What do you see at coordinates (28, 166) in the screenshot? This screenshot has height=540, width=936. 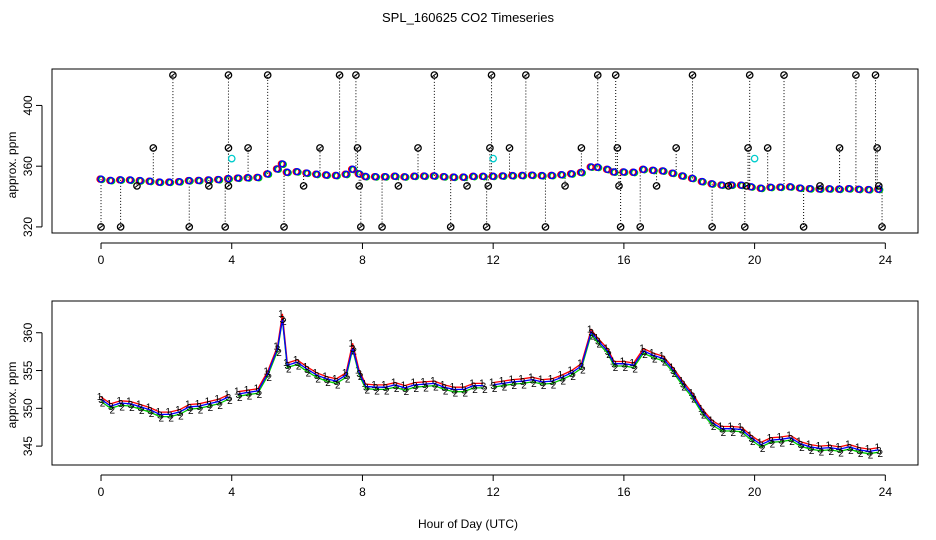 I see `top-y-tick-label: 360` at bounding box center [28, 166].